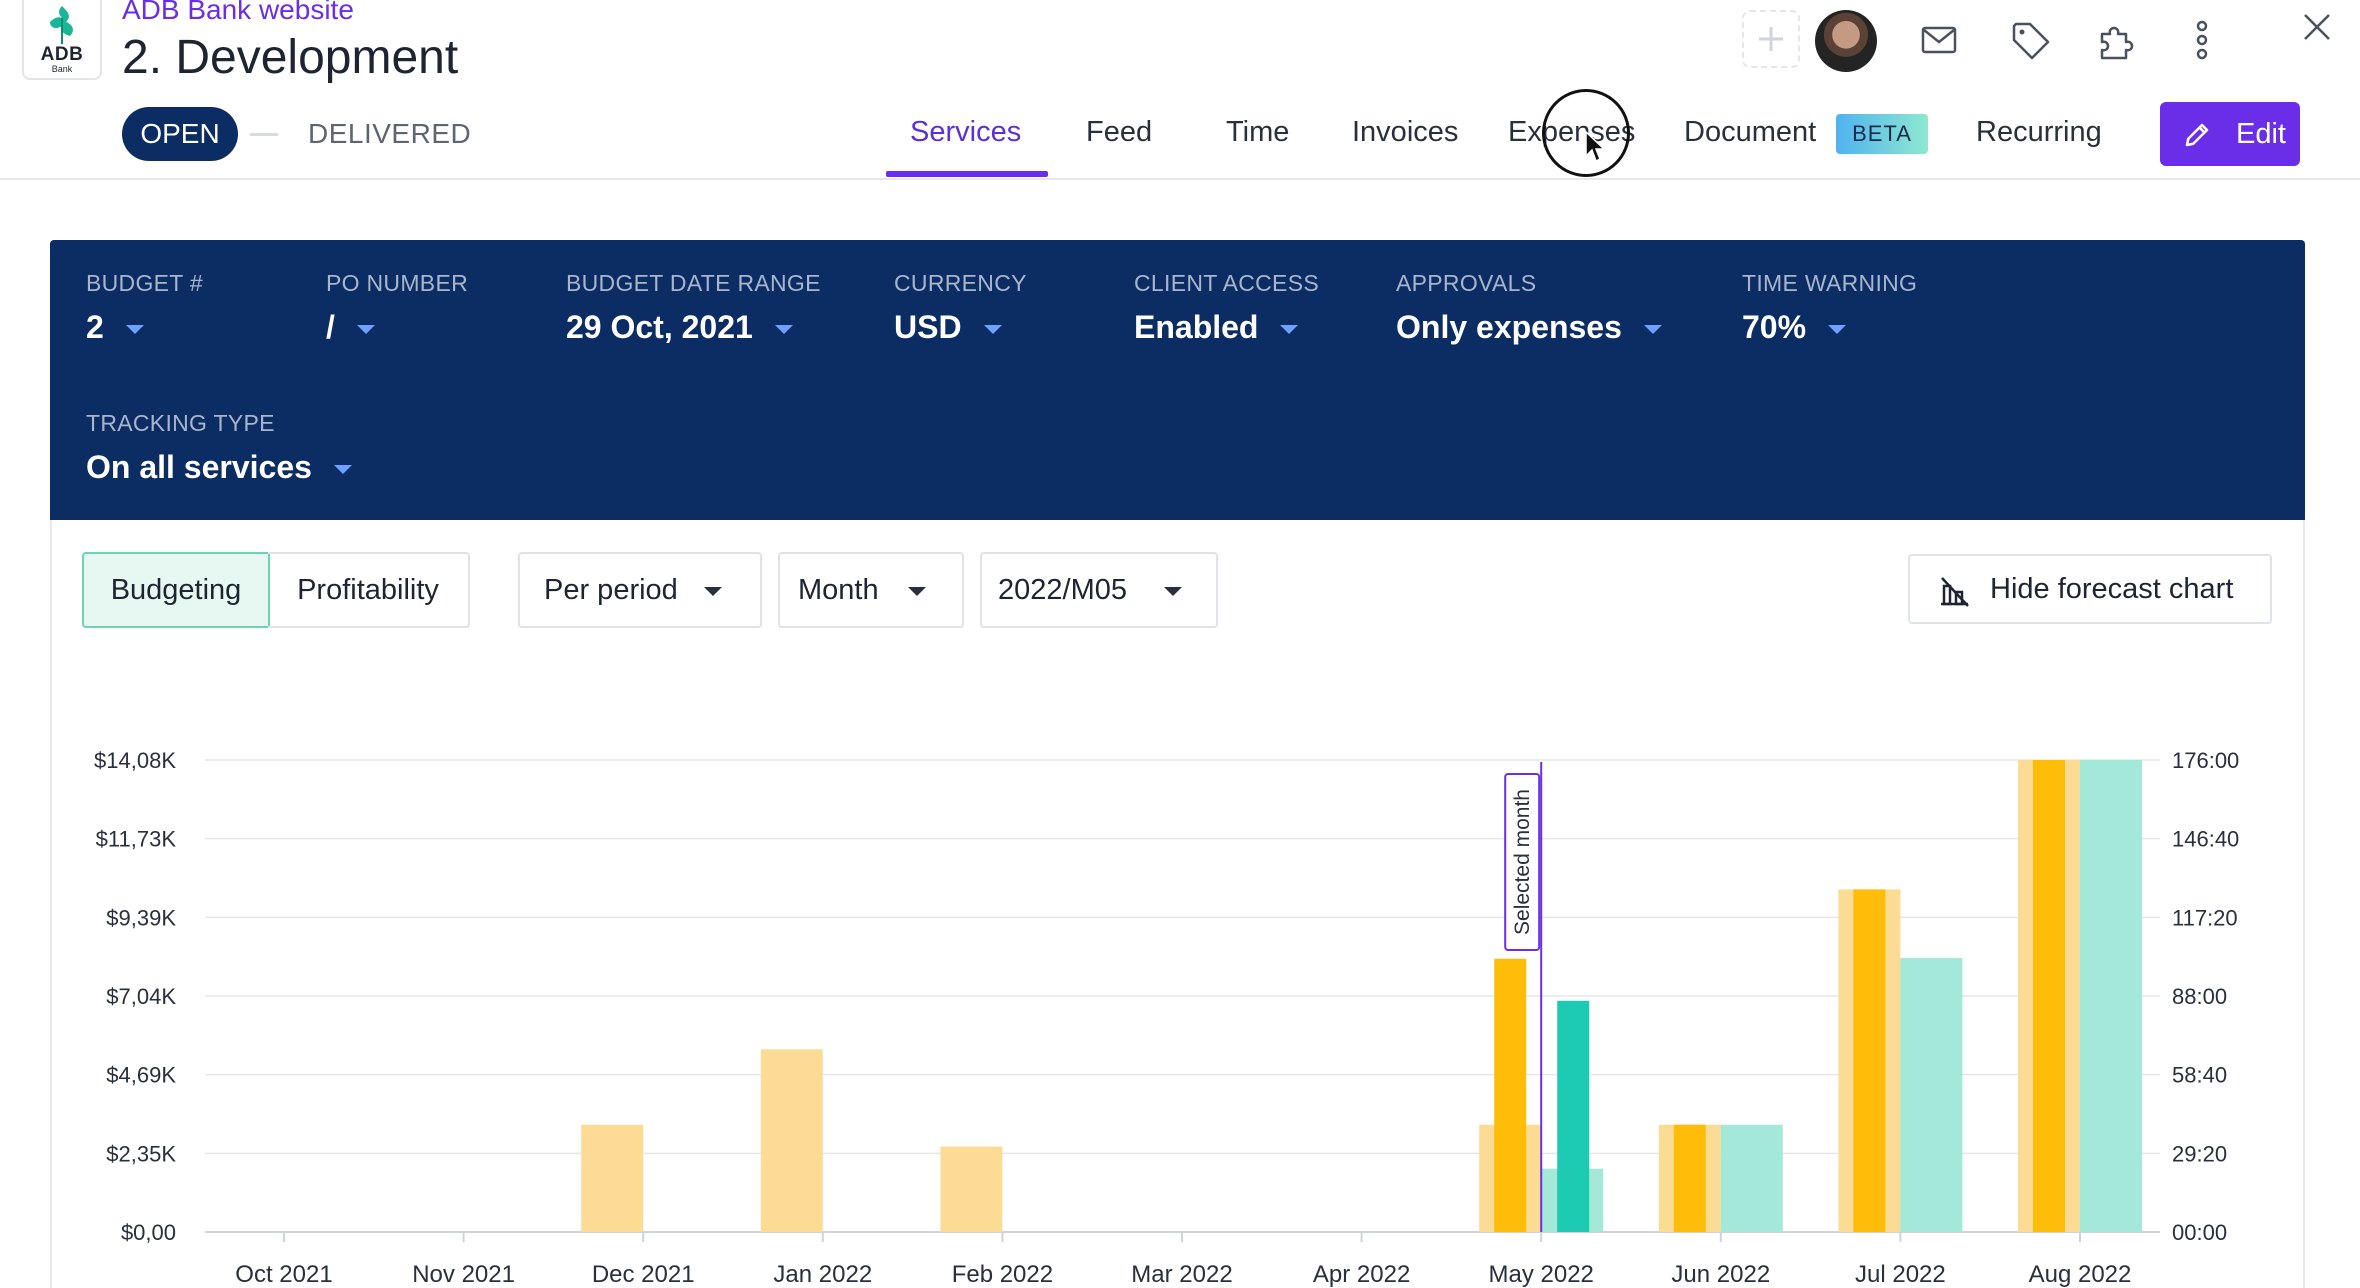  I want to click on x-tick-label: Jan 2022, so click(822, 1274).